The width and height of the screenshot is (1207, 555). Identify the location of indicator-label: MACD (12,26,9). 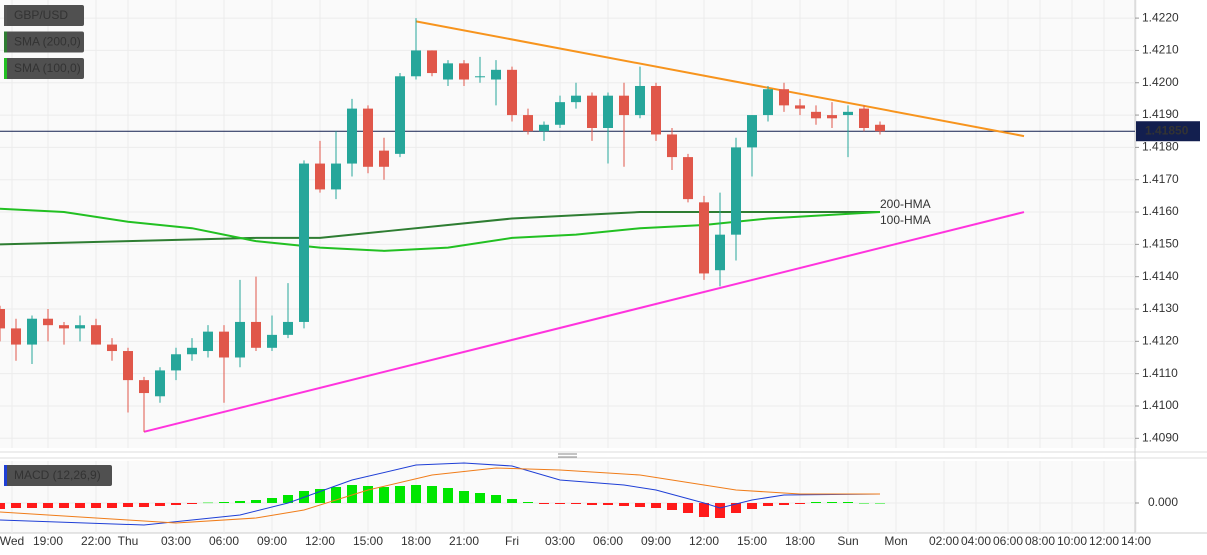
(57, 475).